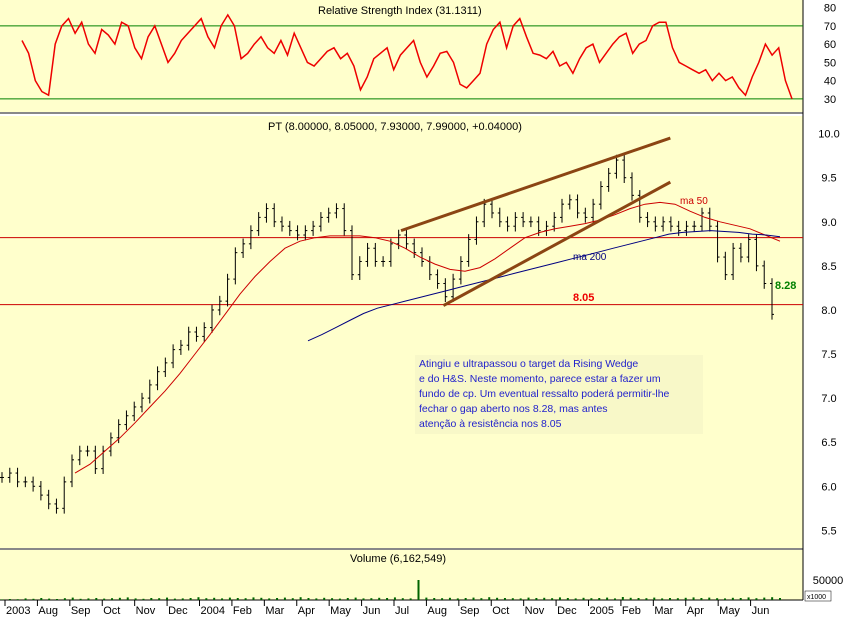  What do you see at coordinates (407, 56) in the screenshot?
I see `rsi-line` at bounding box center [407, 56].